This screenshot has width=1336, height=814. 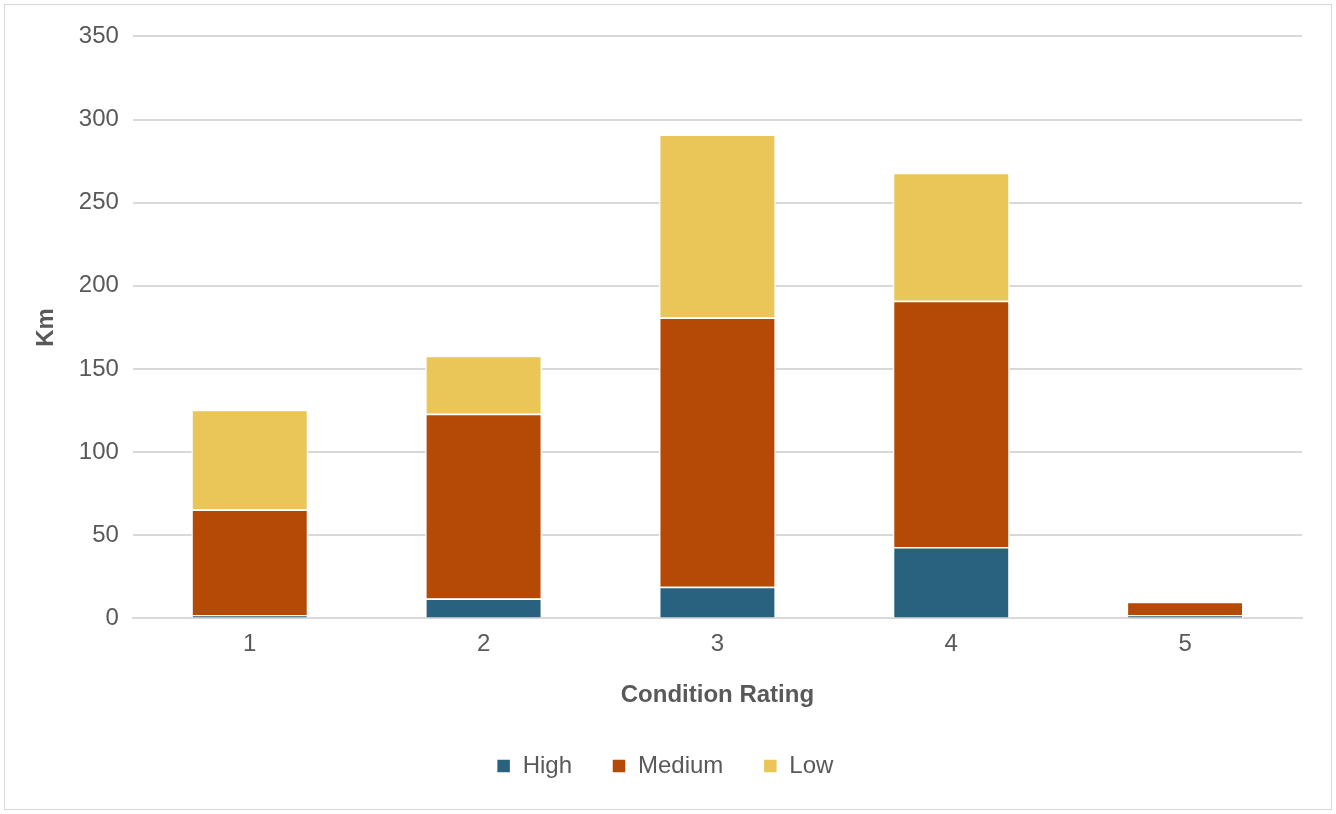 What do you see at coordinates (98, 35) in the screenshot?
I see `y-tick-label: 350` at bounding box center [98, 35].